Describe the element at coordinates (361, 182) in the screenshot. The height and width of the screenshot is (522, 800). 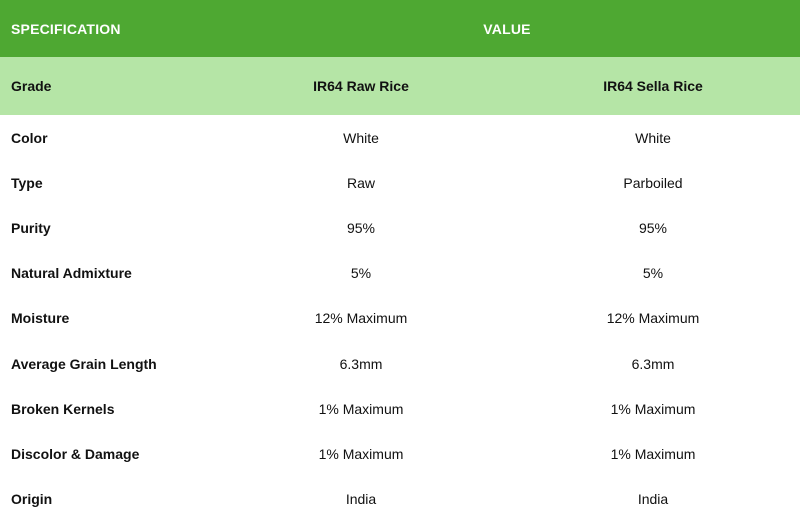
I see `row-value-raw: Raw` at that location.